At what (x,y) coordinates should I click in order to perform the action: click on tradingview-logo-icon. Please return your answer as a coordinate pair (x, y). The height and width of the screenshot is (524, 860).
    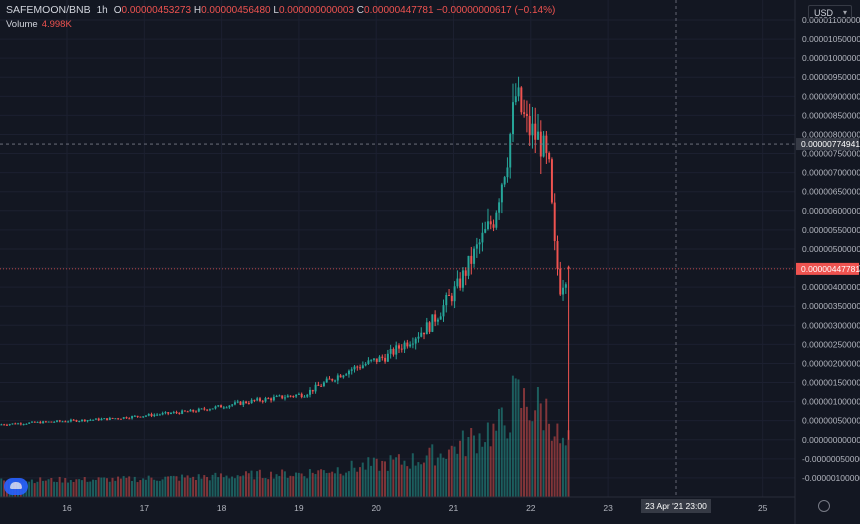
    Looking at the image, I should click on (16, 486).